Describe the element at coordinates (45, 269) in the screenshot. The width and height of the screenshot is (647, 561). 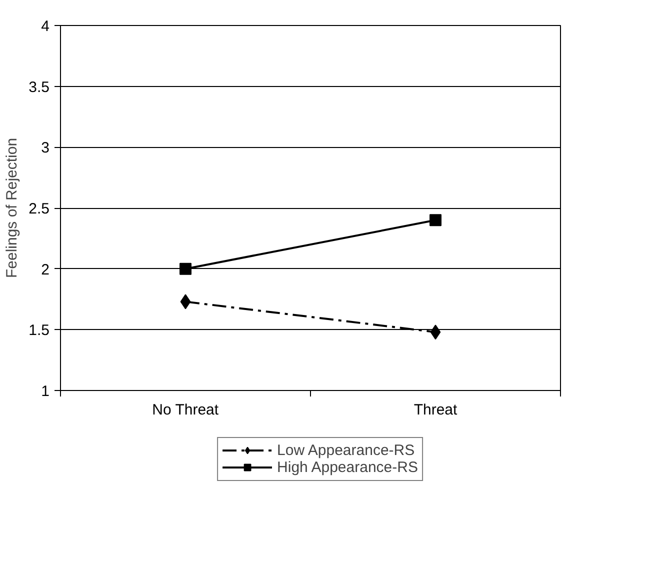
I see `y-tick-label: 2` at that location.